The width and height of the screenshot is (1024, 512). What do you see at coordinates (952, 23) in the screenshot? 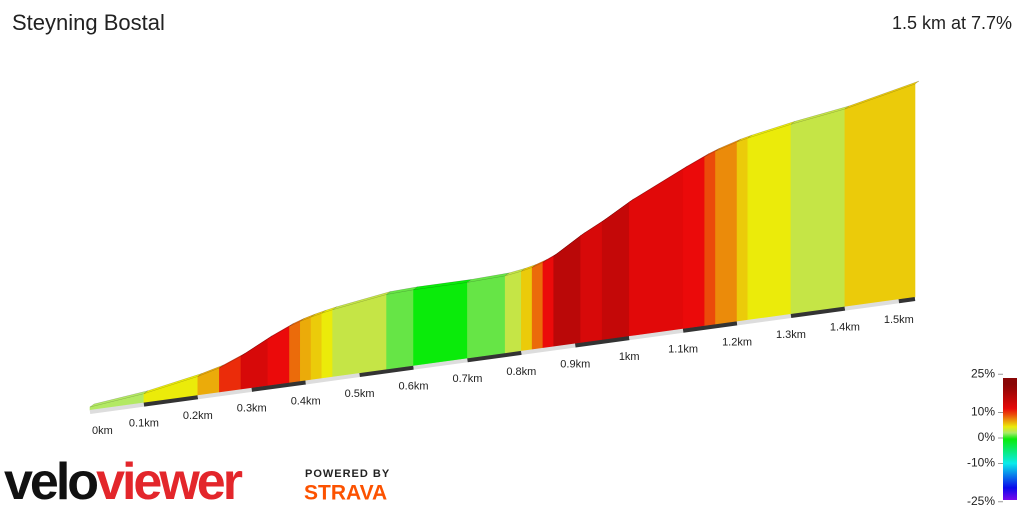
I see `chart-subtitle: 1.5 km at 7.7%` at bounding box center [952, 23].